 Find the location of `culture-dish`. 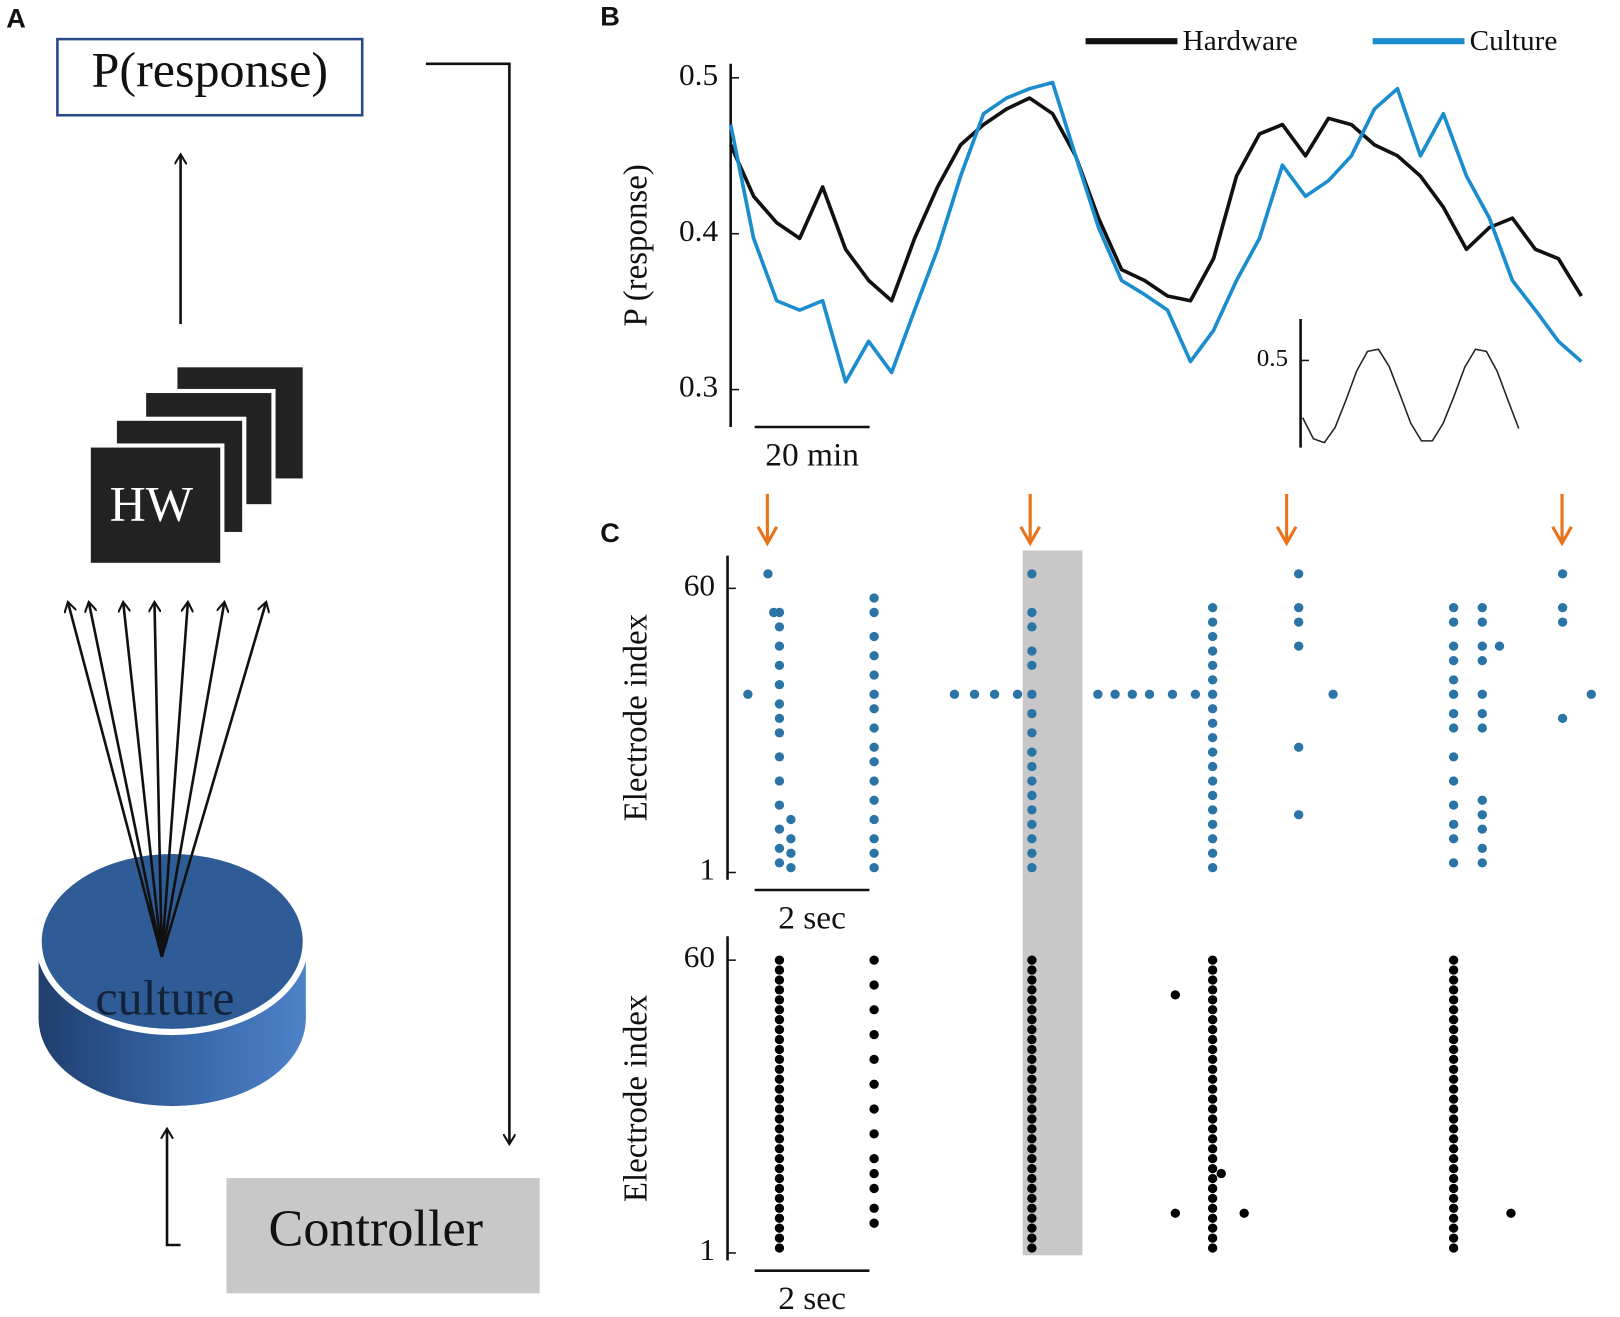

culture-dish is located at coordinates (172, 941).